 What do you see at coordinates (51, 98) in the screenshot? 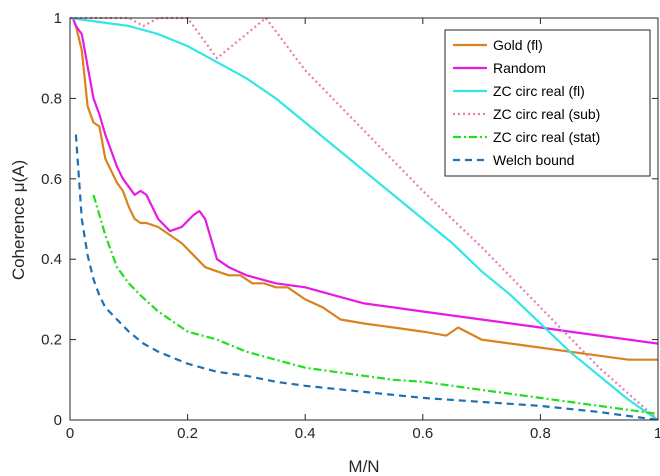
I see `y-tick-label: 0.8` at bounding box center [51, 98].